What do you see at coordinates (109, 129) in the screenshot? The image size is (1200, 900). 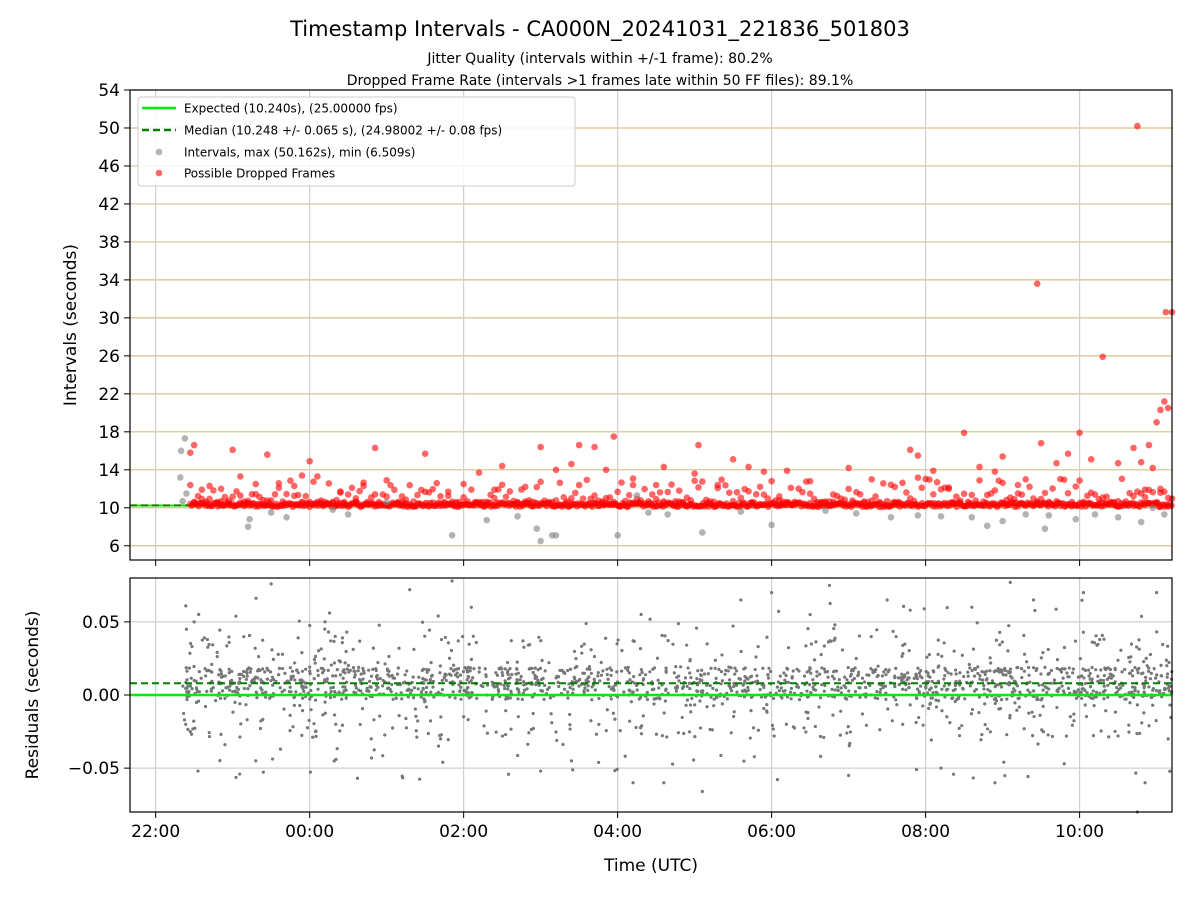 I see `top-y-tick-label: 50` at bounding box center [109, 129].